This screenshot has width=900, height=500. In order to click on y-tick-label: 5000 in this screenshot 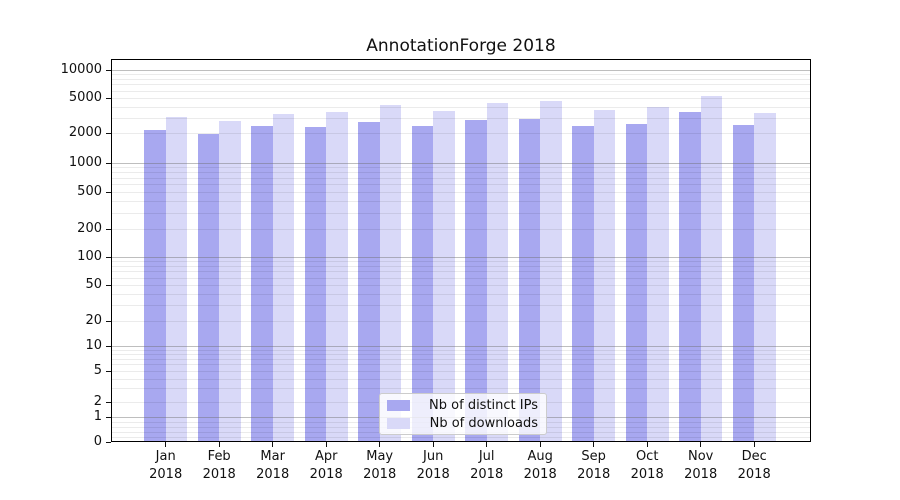, I will do `click(85, 97)`.